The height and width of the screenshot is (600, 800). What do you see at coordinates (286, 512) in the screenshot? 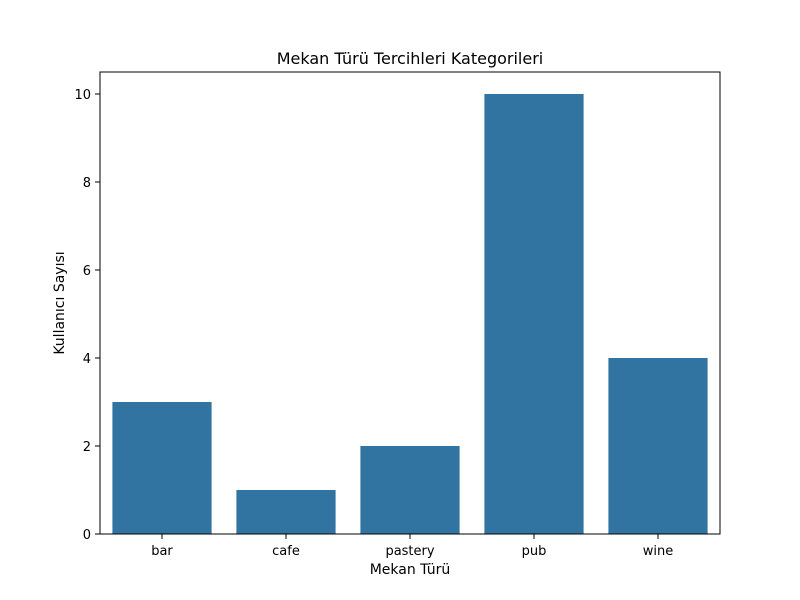
I see `bar-cafe` at bounding box center [286, 512].